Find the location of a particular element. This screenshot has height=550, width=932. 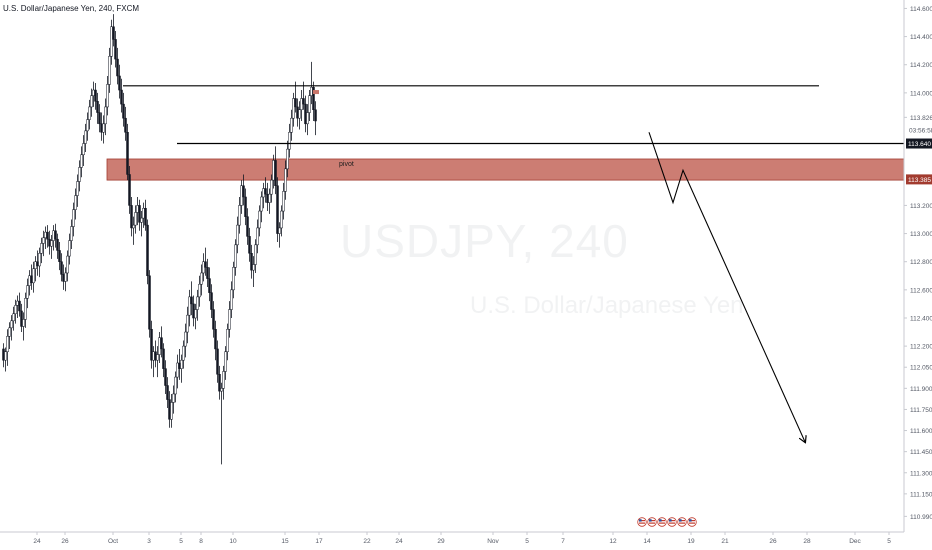

time-tick-label: 8 is located at coordinates (201, 541).